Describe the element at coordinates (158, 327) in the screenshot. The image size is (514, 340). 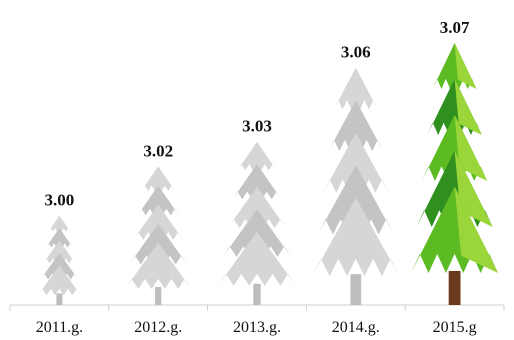
I see `x-tick-label-2012: 2012.g.` at that location.